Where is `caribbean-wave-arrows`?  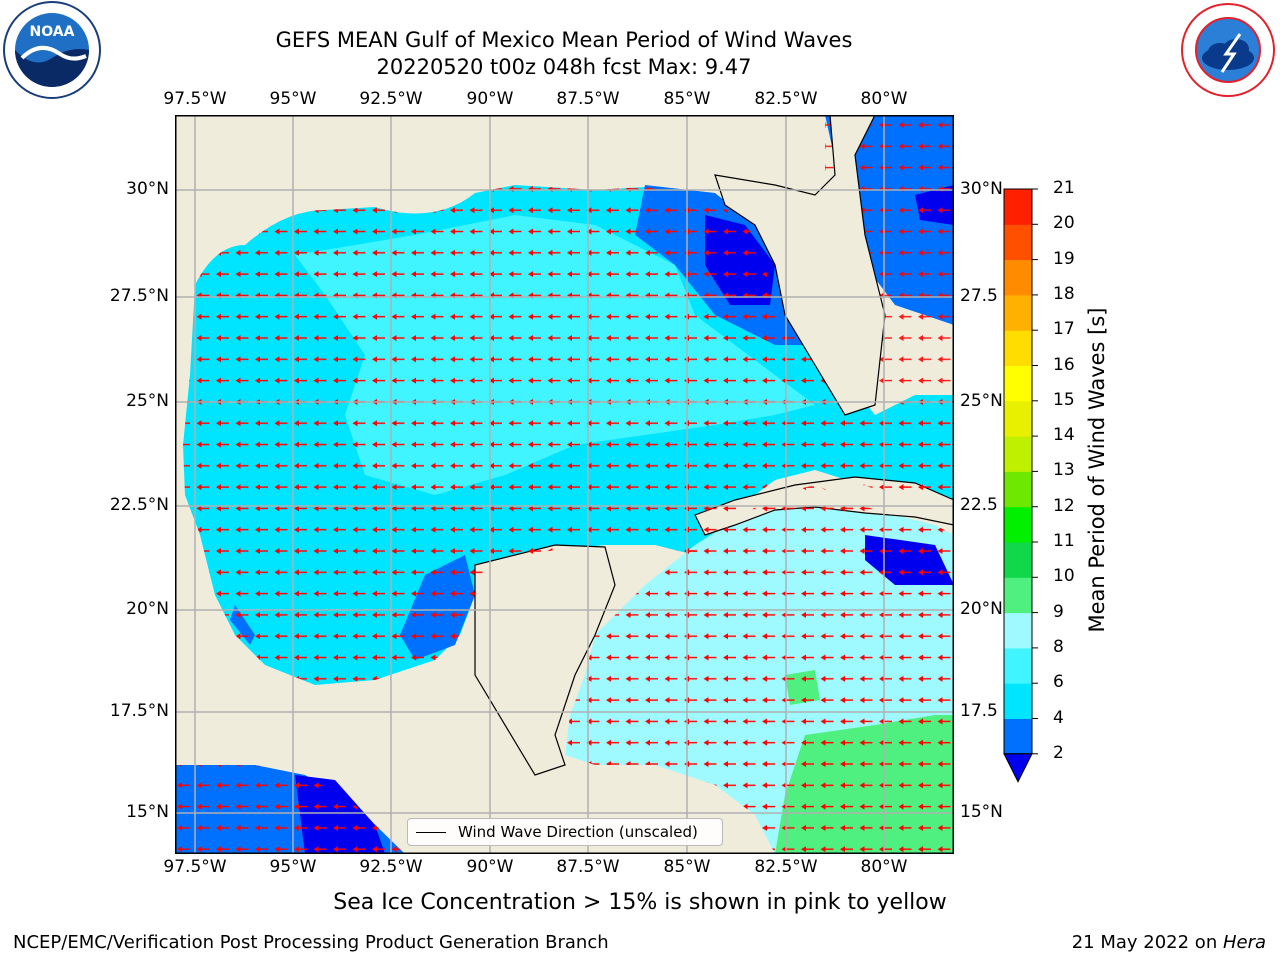 caribbean-wave-arrows is located at coordinates (759, 669).